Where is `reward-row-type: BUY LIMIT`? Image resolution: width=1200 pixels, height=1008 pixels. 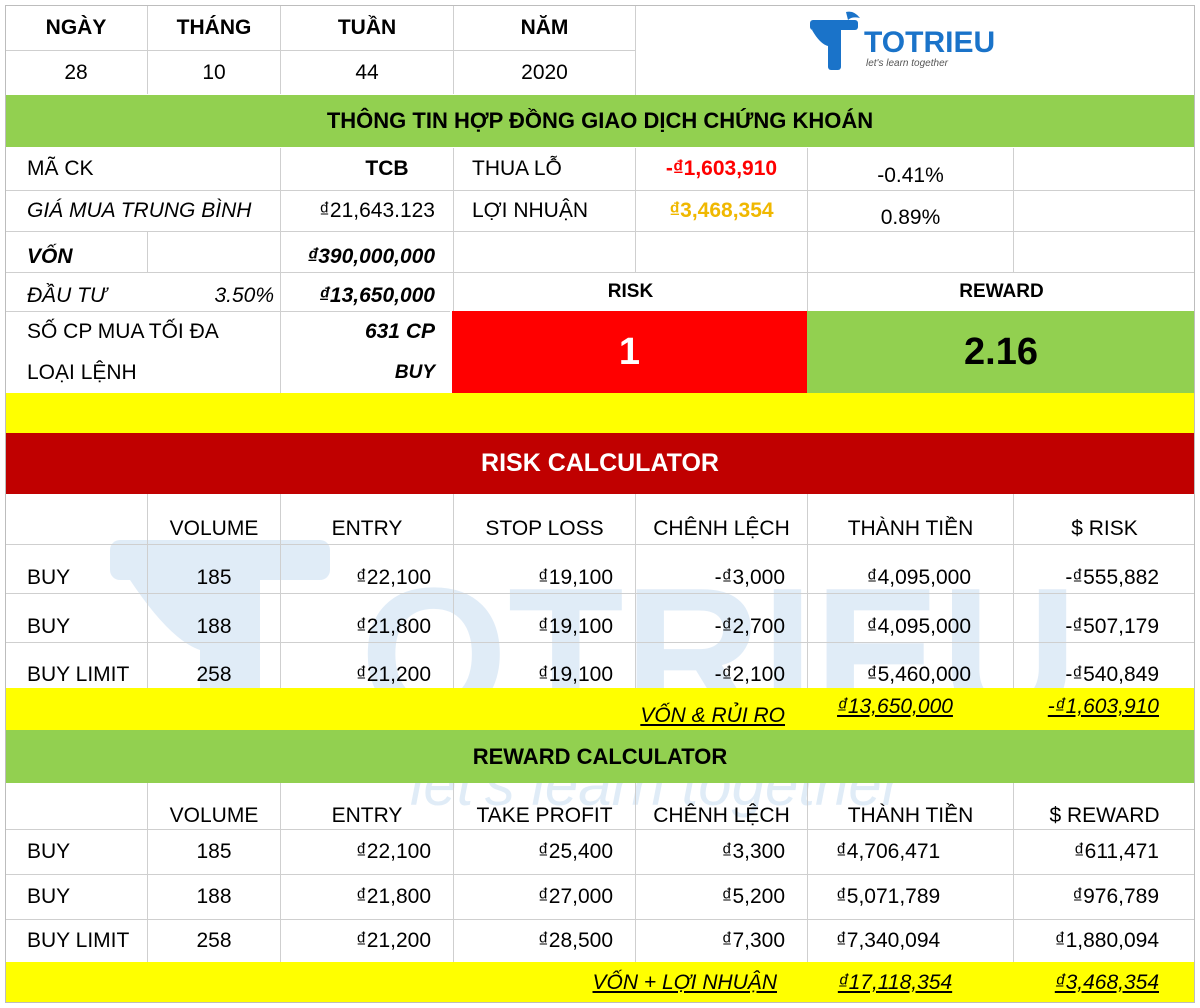
reward-row-type: BUY LIMIT is located at coordinates (78, 940).